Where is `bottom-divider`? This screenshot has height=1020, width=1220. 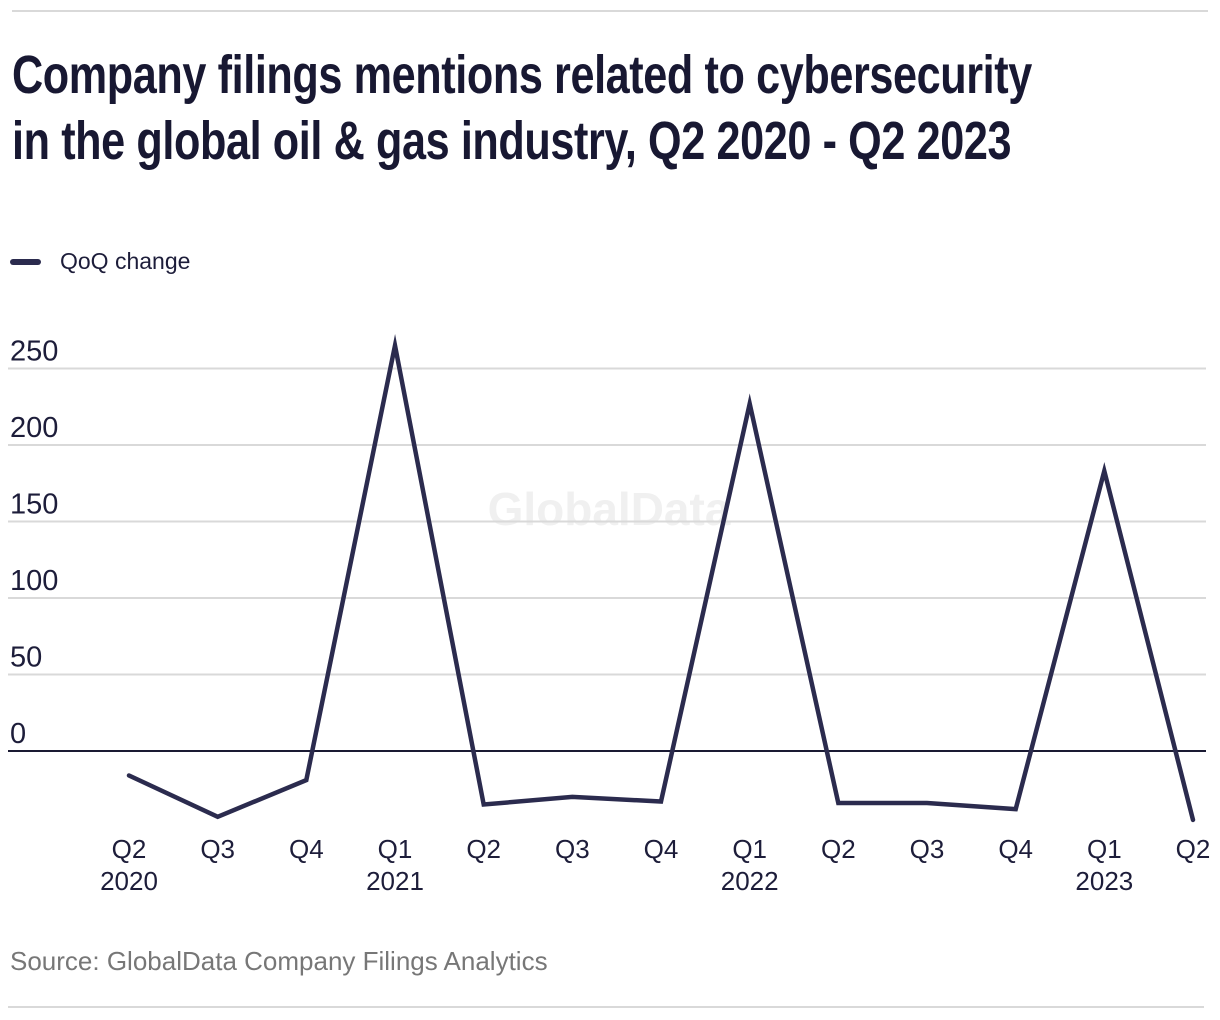 bottom-divider is located at coordinates (606, 1007).